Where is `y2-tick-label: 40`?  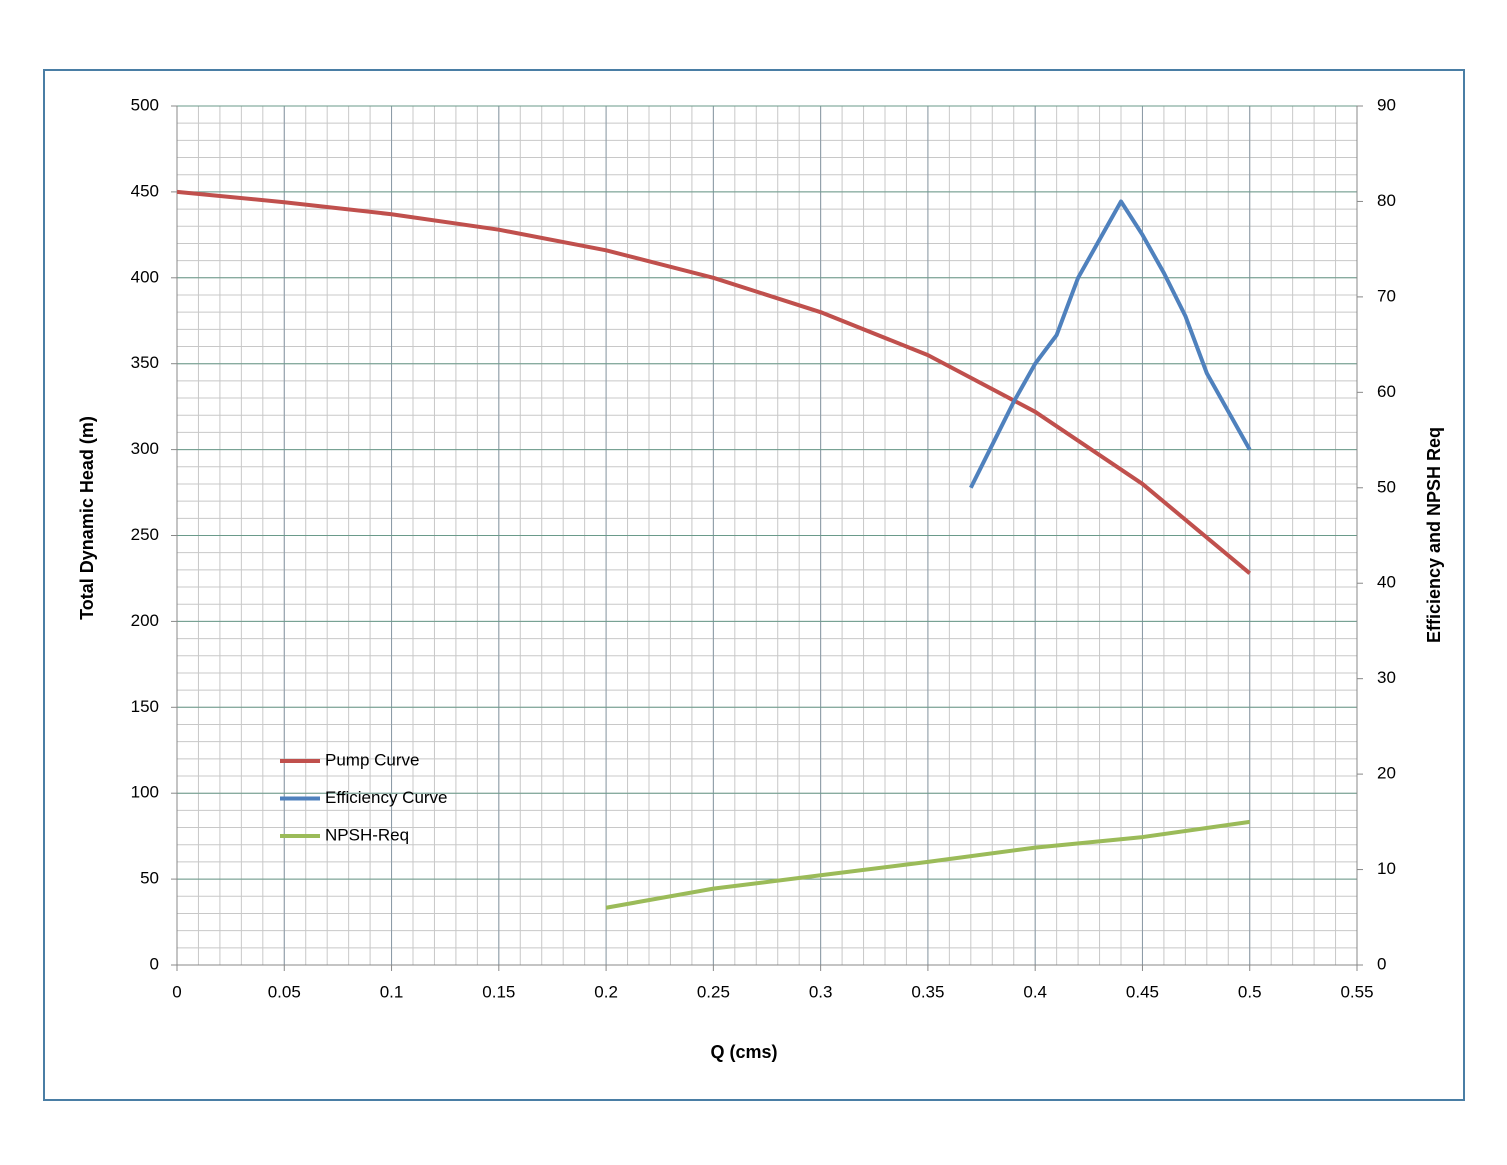
y2-tick-label: 40 is located at coordinates (1386, 582).